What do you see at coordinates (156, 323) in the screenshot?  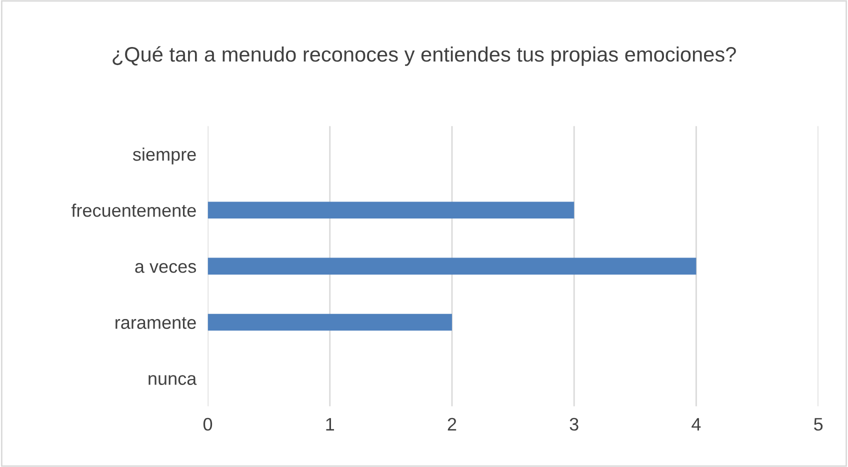 I see `y-tick-label: raramente` at bounding box center [156, 323].